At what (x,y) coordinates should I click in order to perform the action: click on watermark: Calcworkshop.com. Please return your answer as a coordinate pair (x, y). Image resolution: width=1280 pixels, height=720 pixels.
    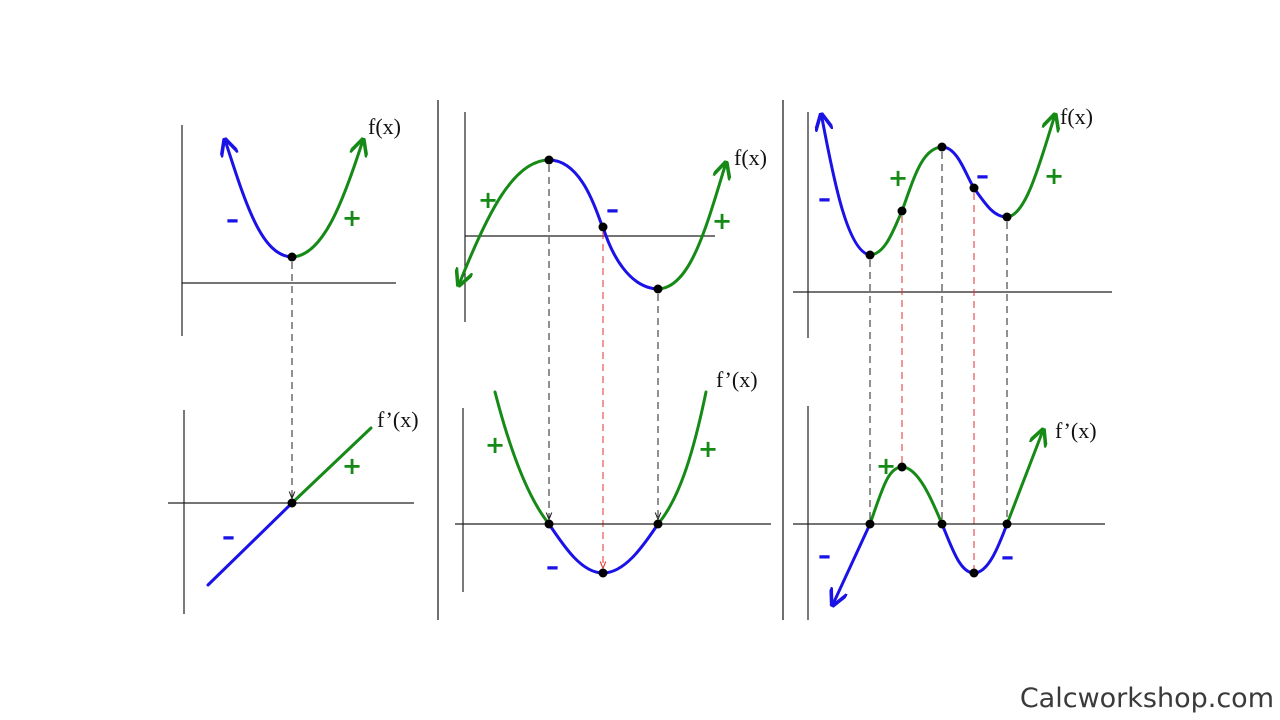
    Looking at the image, I should click on (1146, 698).